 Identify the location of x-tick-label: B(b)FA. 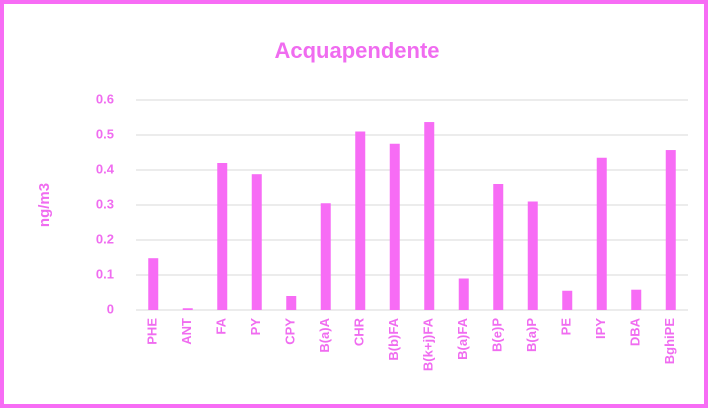
(393, 338).